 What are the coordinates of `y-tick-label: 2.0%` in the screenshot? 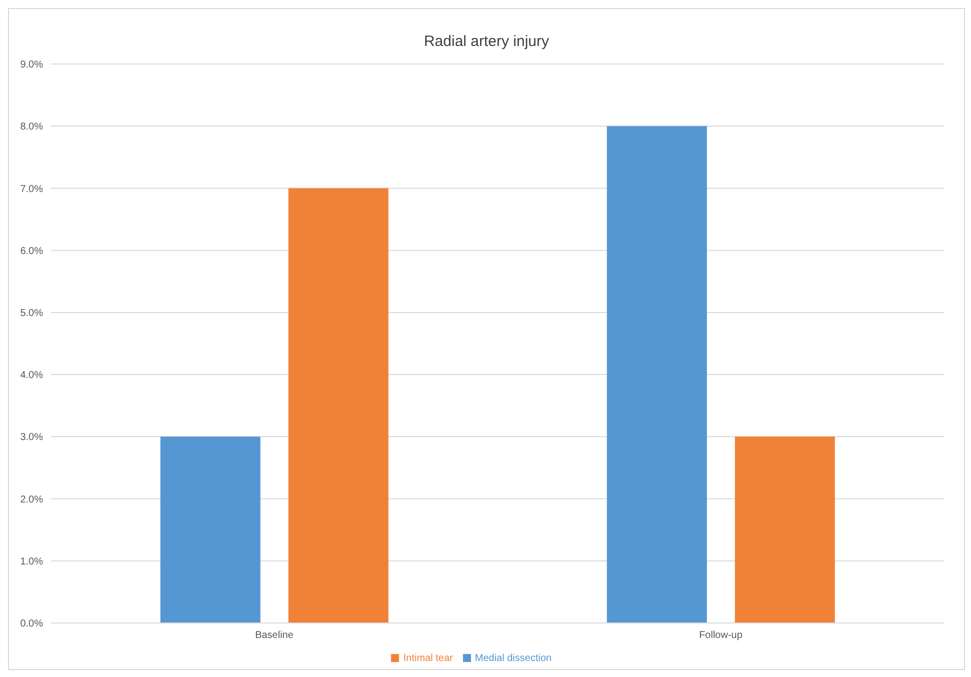 It's located at (32, 500).